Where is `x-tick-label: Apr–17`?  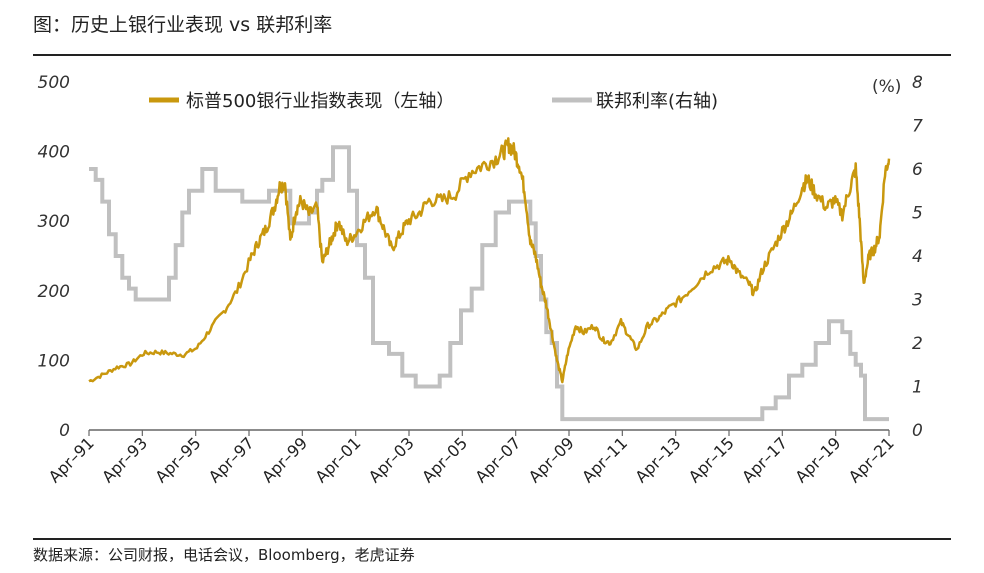 x-tick-label: Apr–17 is located at coordinates (764, 459).